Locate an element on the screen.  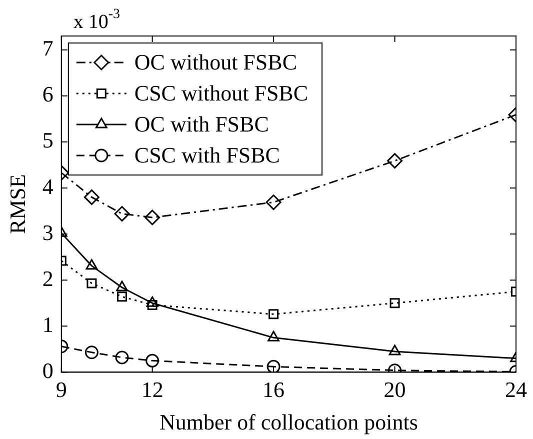
y-axis-title: RMSE is located at coordinates (17, 204).